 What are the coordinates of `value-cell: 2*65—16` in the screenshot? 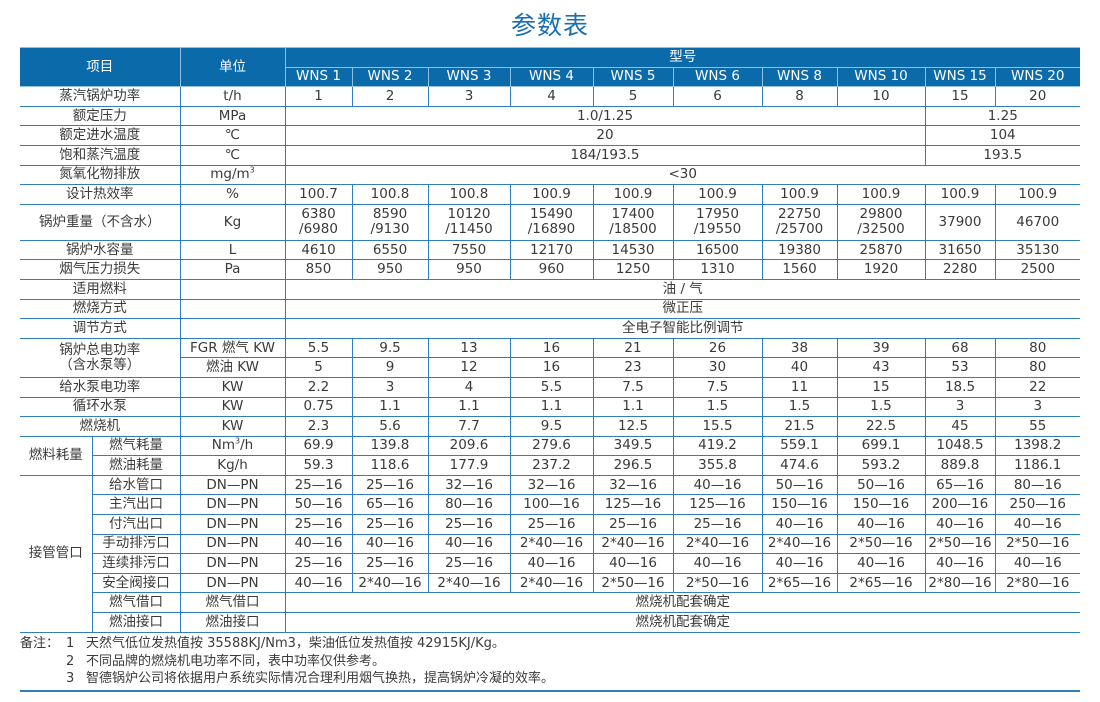 It's located at (799, 583).